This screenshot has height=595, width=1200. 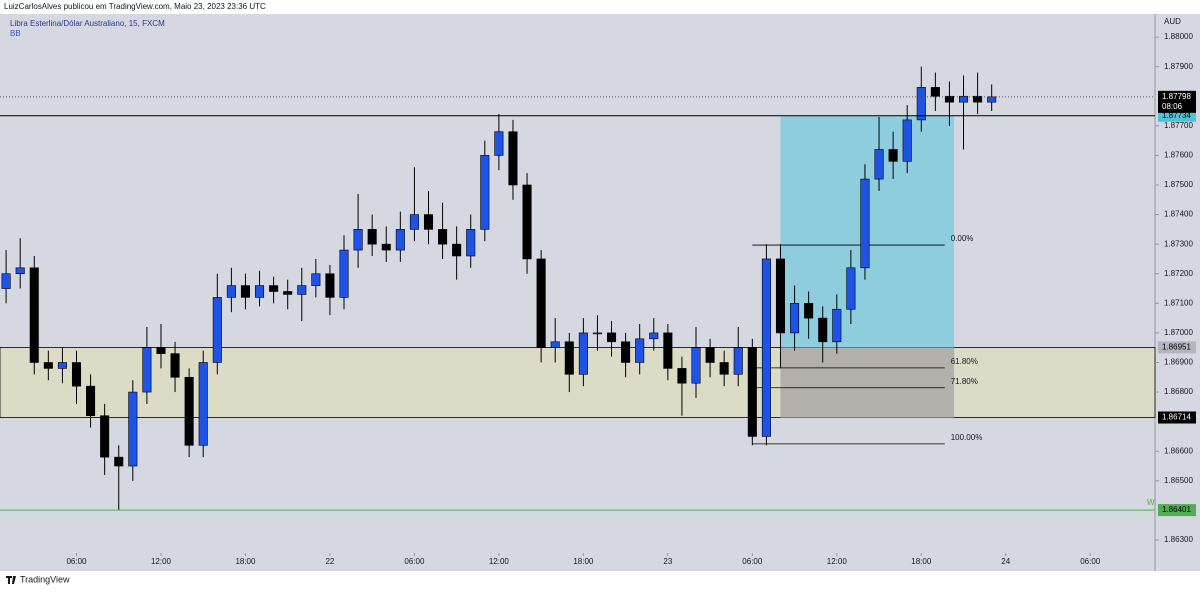 I want to click on x-tick-label: 22, so click(x=329, y=561).